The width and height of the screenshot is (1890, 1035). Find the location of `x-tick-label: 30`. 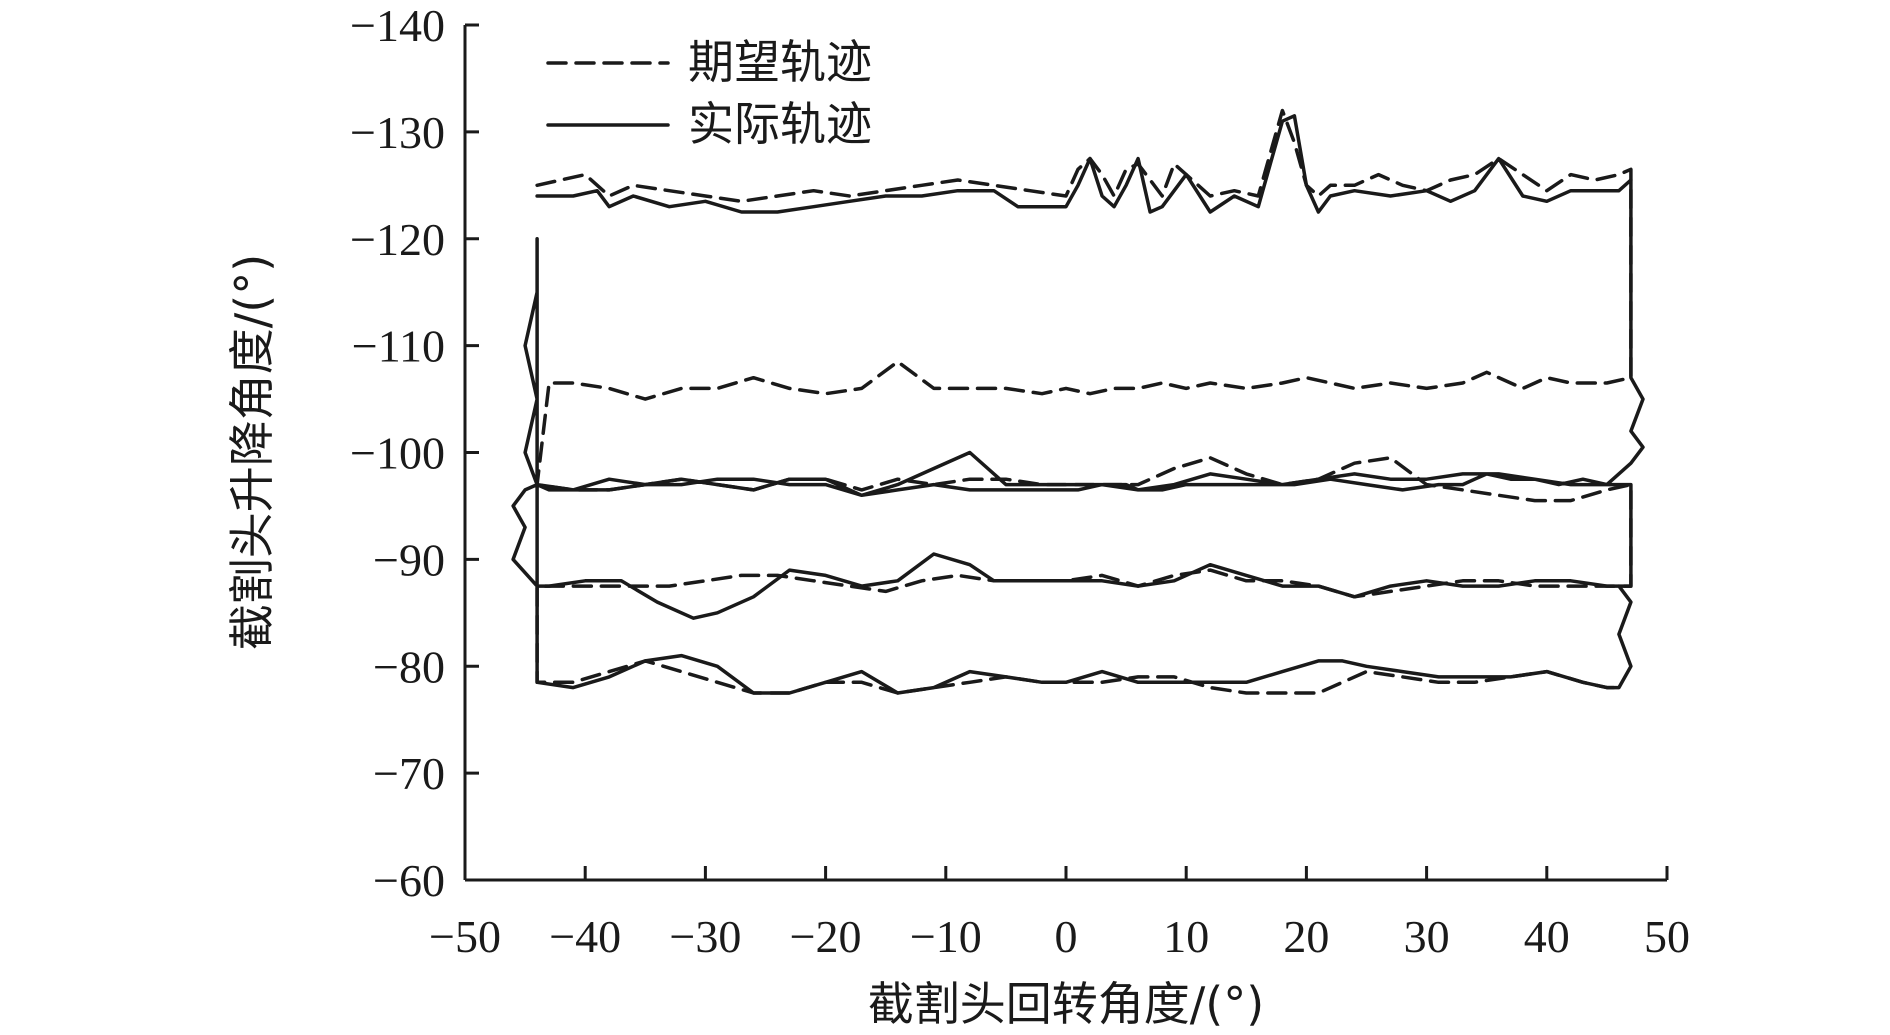

x-tick-label: 30 is located at coordinates (1427, 936).